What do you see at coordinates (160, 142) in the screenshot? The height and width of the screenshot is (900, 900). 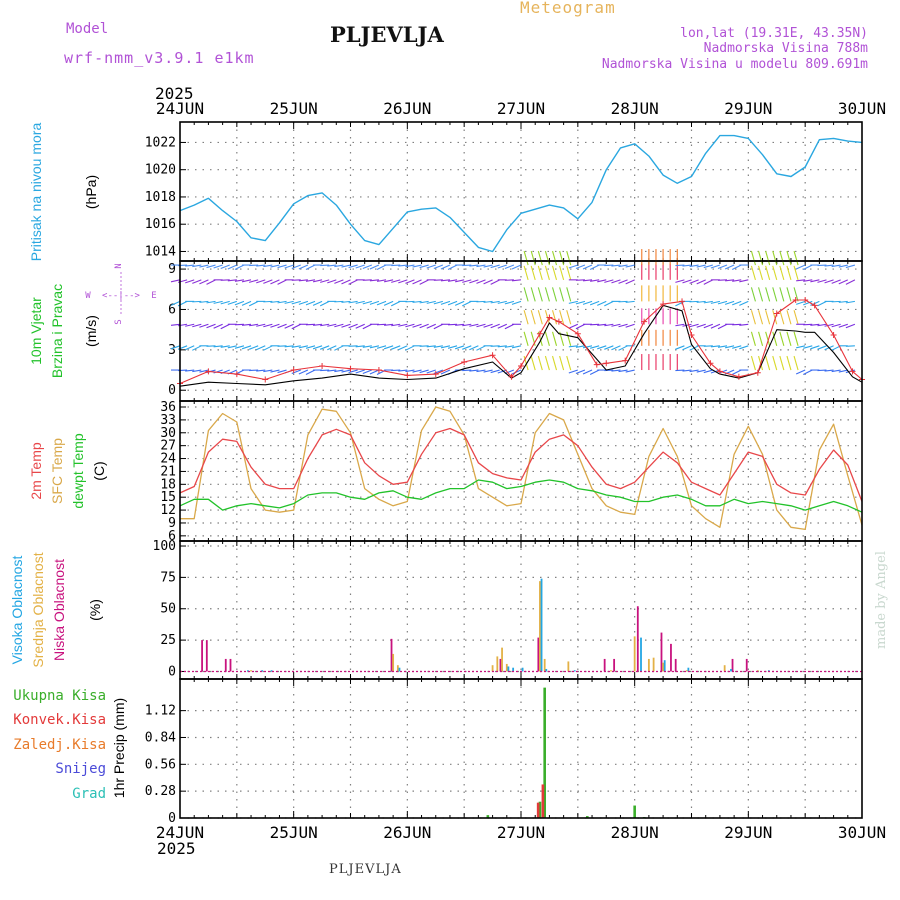 I see `pressure-ytick-label: 1022` at bounding box center [160, 142].